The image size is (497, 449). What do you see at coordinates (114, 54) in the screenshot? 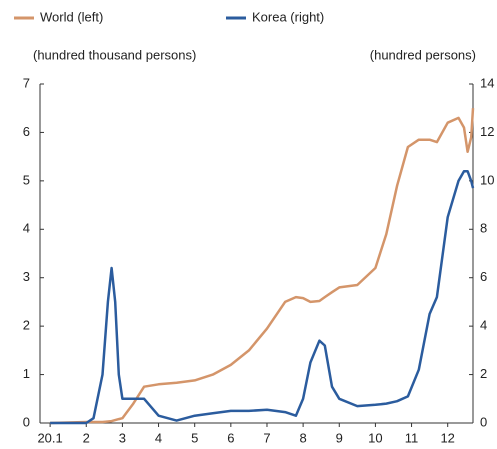
I see `y-axis-label: (hundred thousand persons)` at bounding box center [114, 54].